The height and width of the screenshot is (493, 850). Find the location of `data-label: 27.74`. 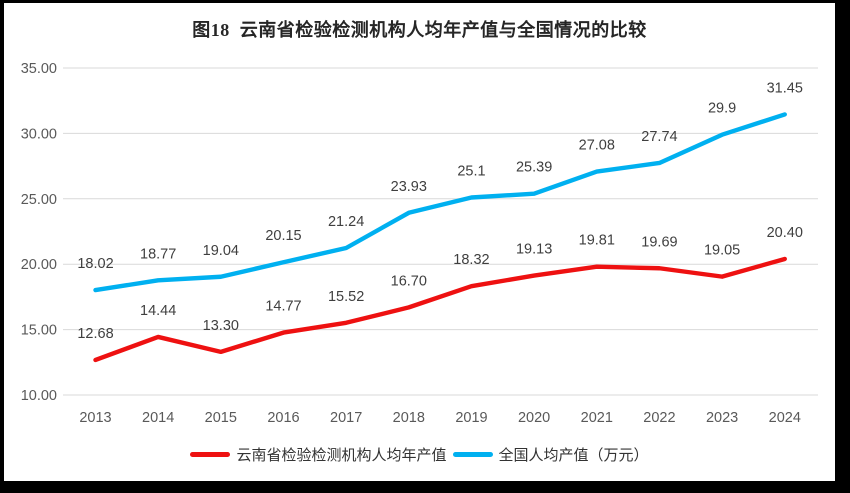

data-label: 27.74 is located at coordinates (659, 137).